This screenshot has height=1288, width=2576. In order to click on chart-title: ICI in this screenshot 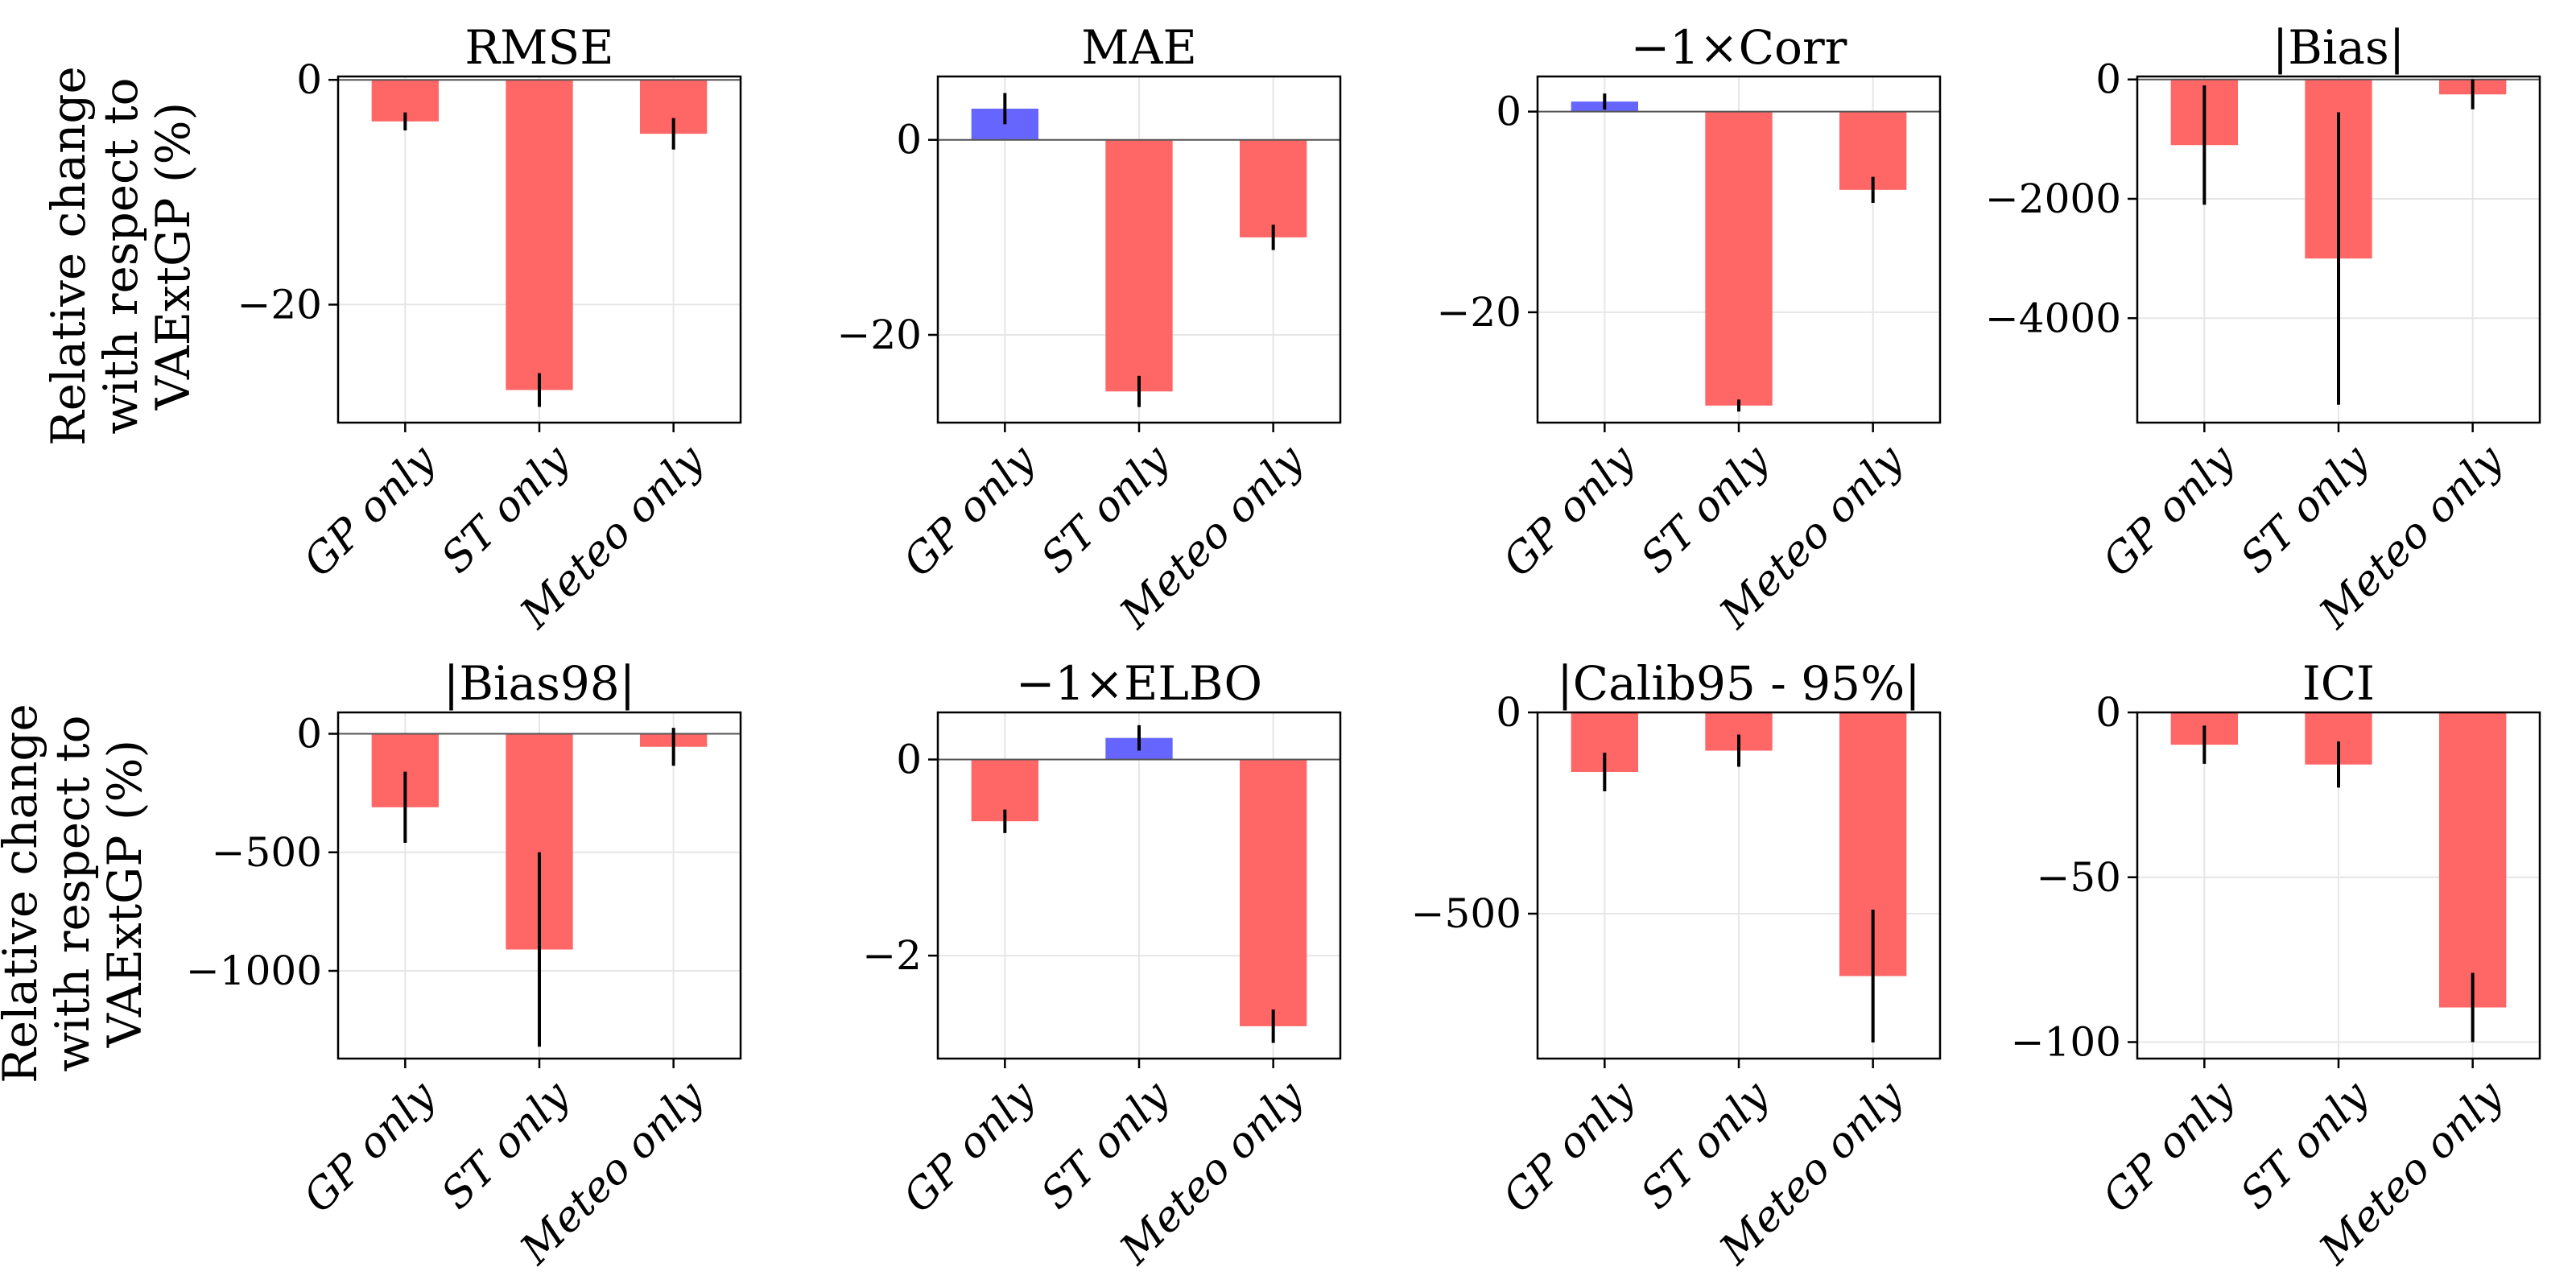, I will do `click(2338, 683)`.